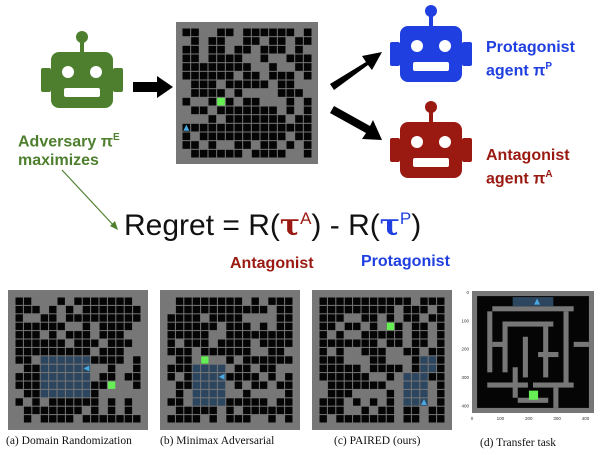 Image resolution: width=603 pixels, height=455 pixels. What do you see at coordinates (467, 292) in the screenshot?
I see `y-tick-label: 0` at bounding box center [467, 292].